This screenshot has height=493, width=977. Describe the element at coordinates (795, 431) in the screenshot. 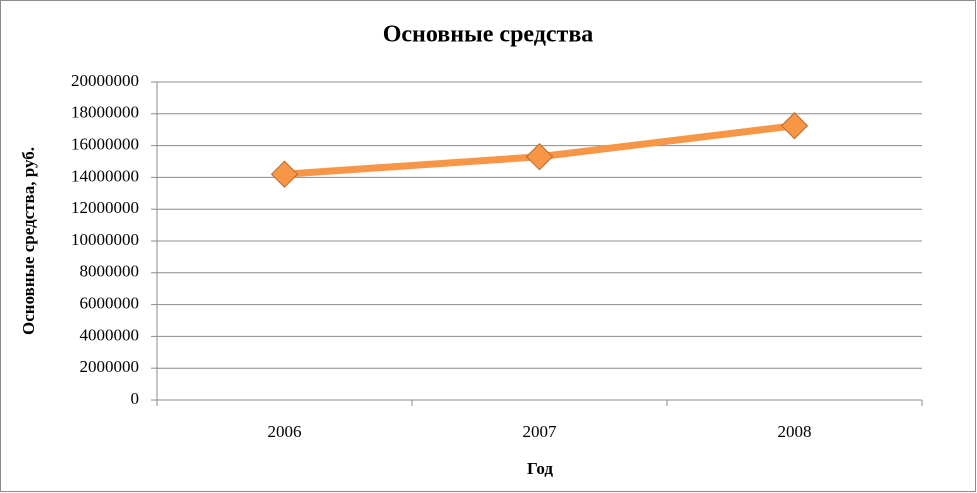

I see `x-tick-label: 2008` at that location.